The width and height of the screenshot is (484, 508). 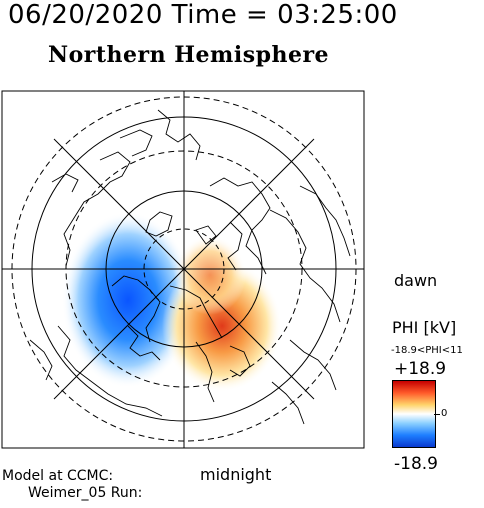 What do you see at coordinates (58, 476) in the screenshot?
I see `model-label: Model at CCMC:` at bounding box center [58, 476].